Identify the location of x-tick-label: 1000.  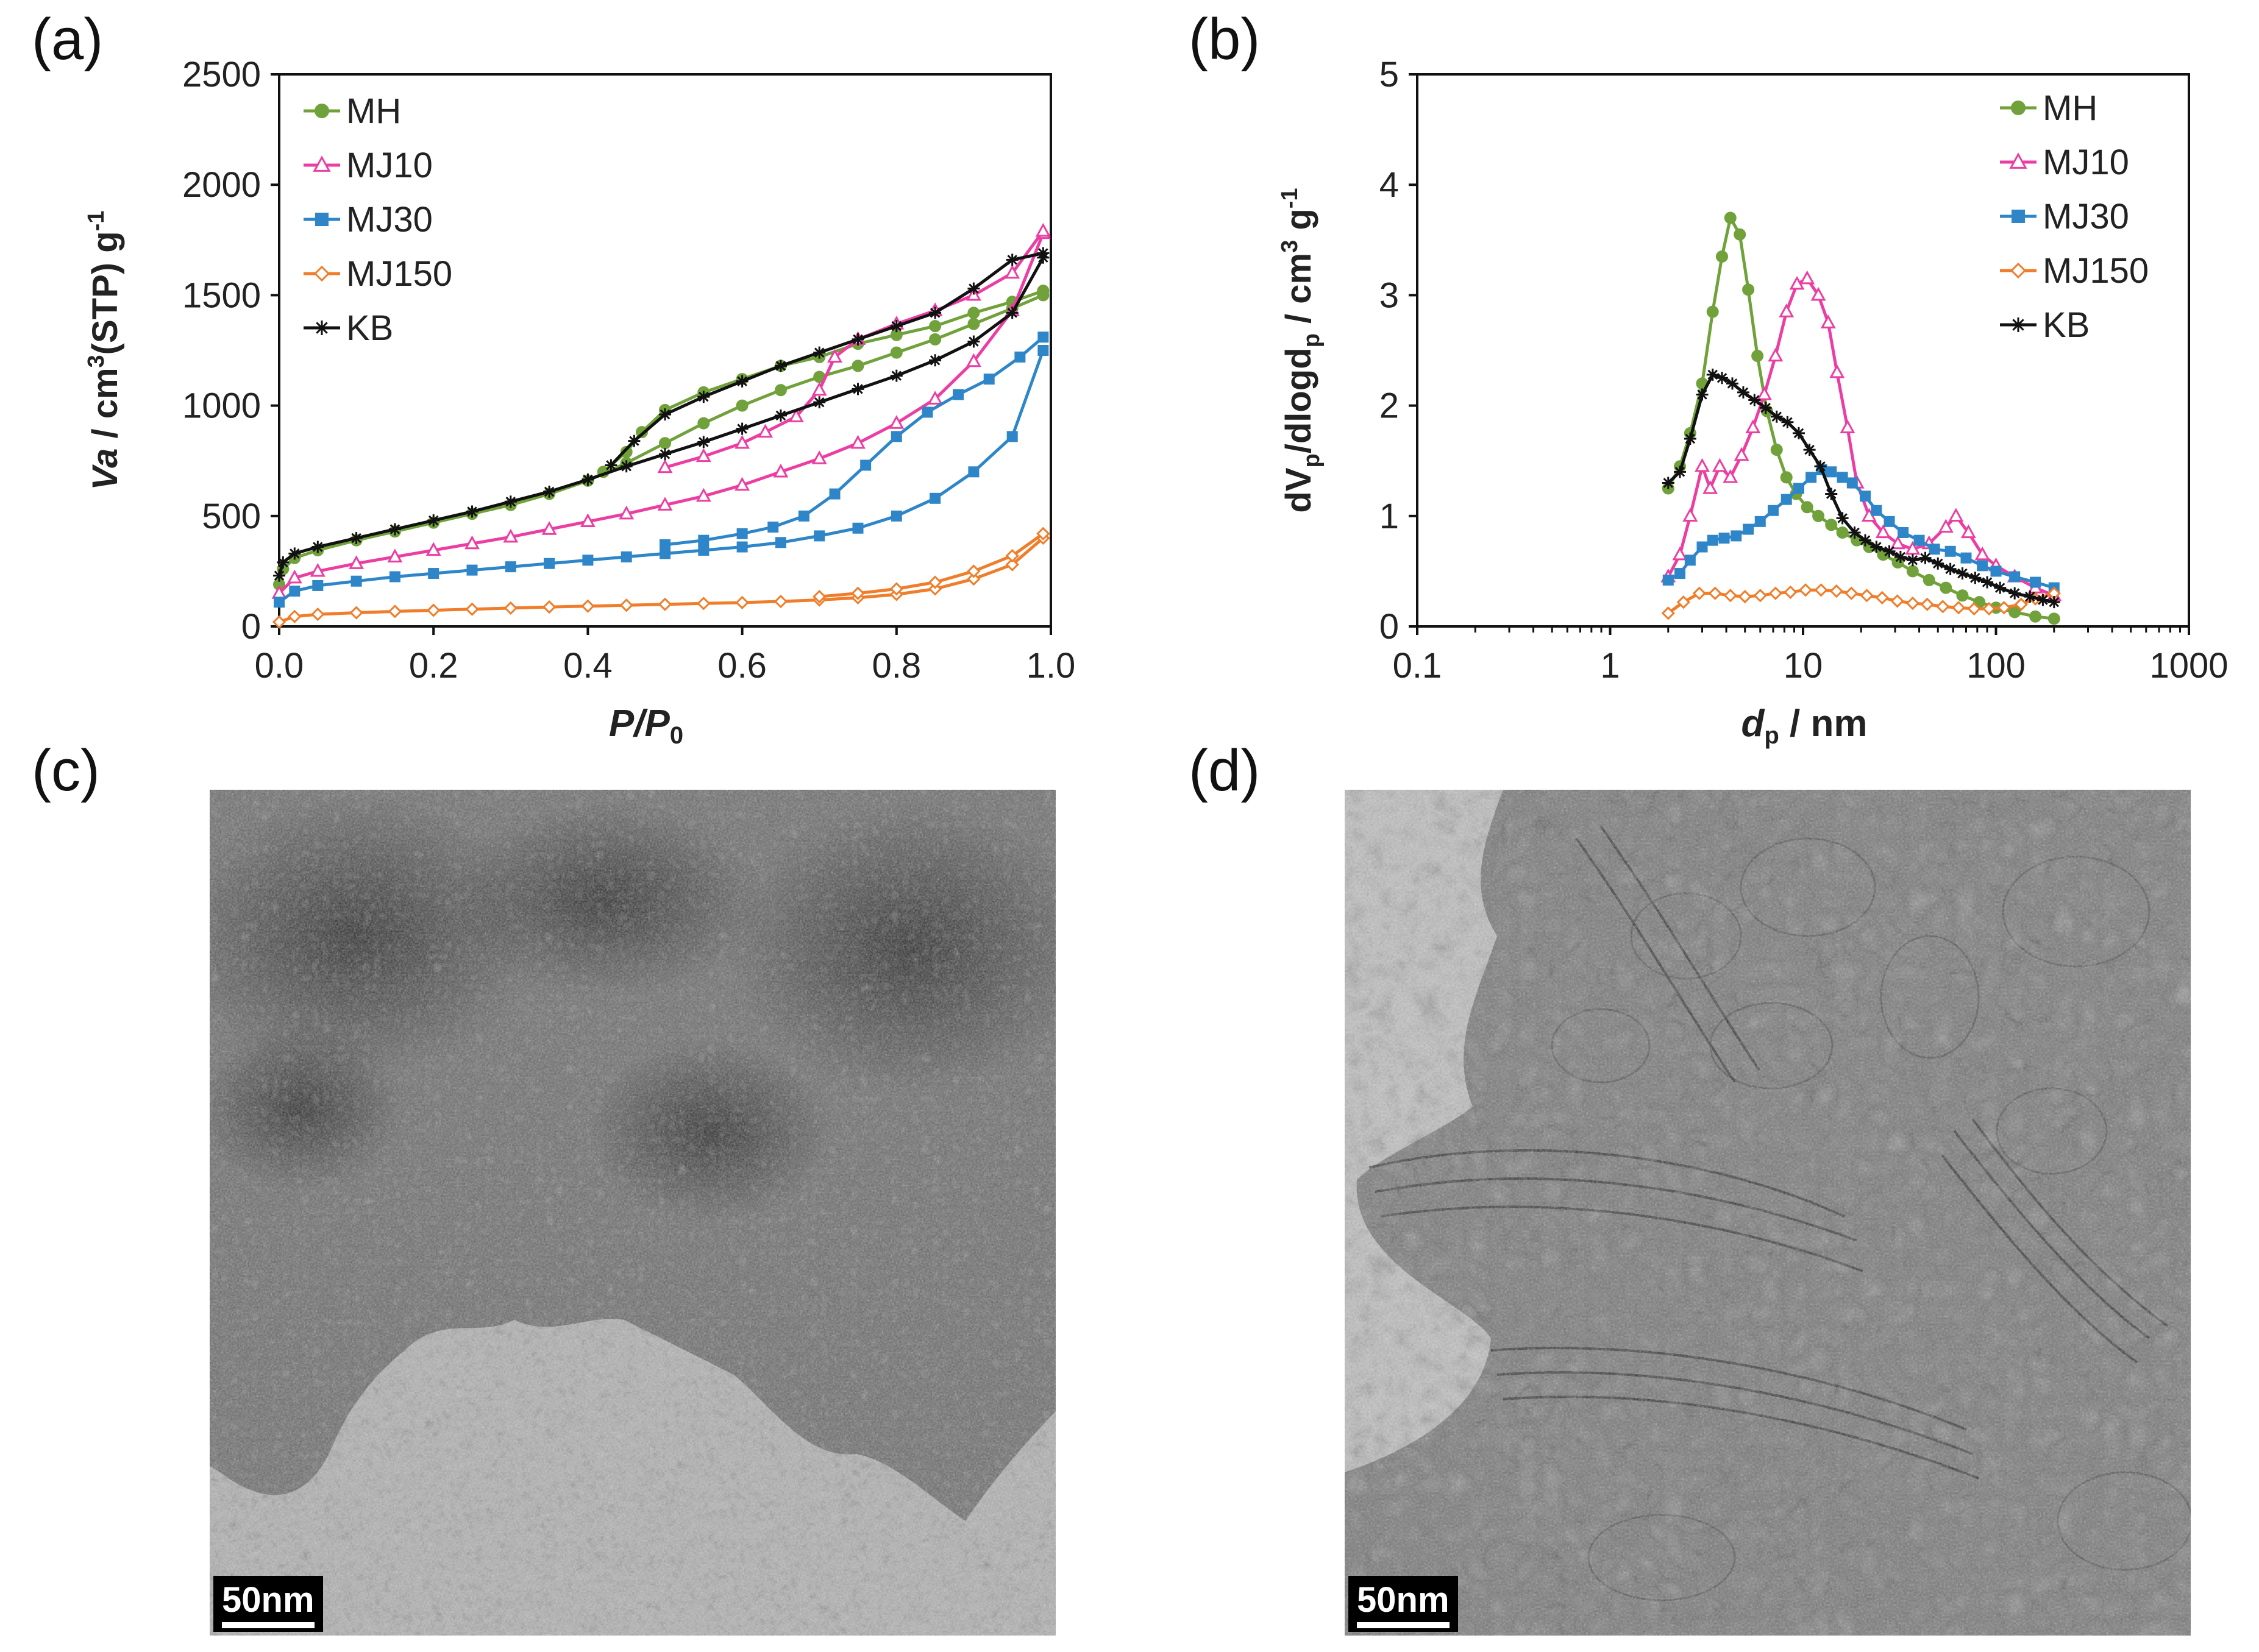
(2188, 666).